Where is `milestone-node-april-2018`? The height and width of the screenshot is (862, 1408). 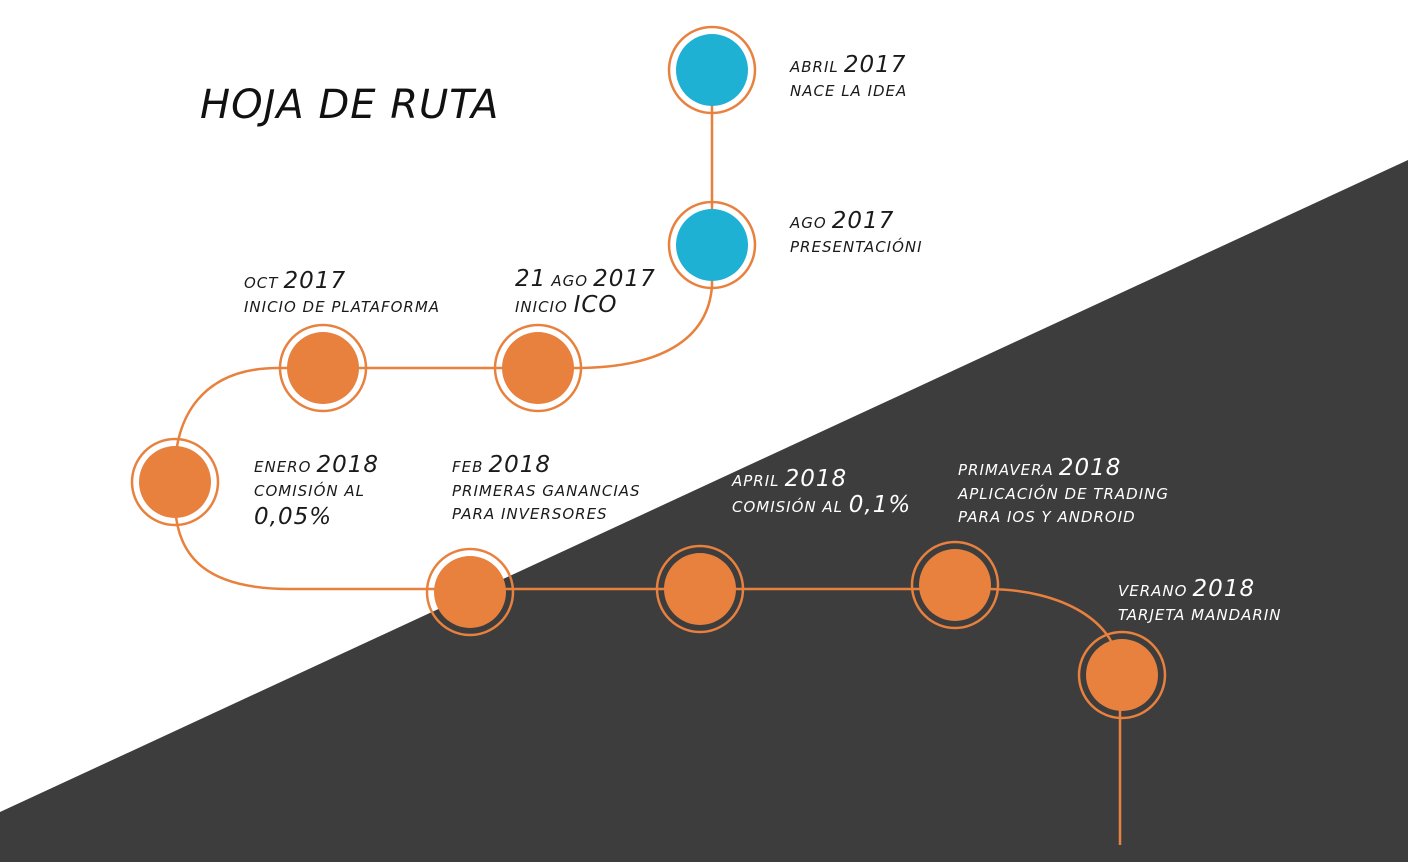 milestone-node-april-2018 is located at coordinates (700, 589).